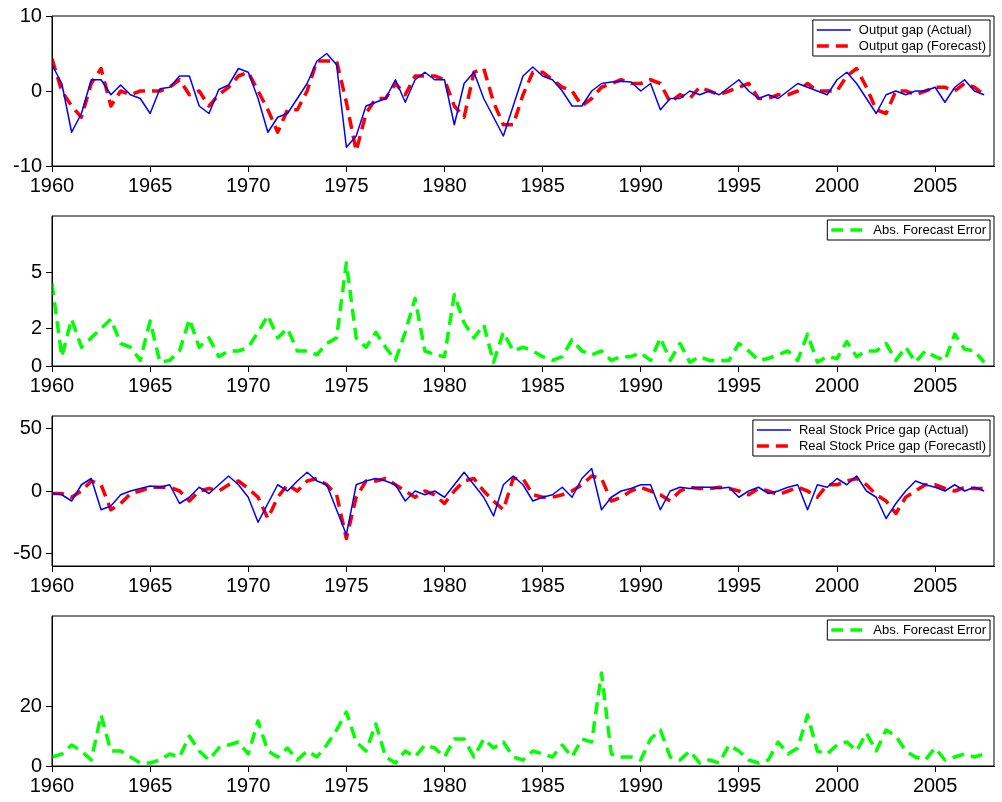 The image size is (1002, 802). I want to click on legend-label: Output gap (Actual), so click(915, 29).